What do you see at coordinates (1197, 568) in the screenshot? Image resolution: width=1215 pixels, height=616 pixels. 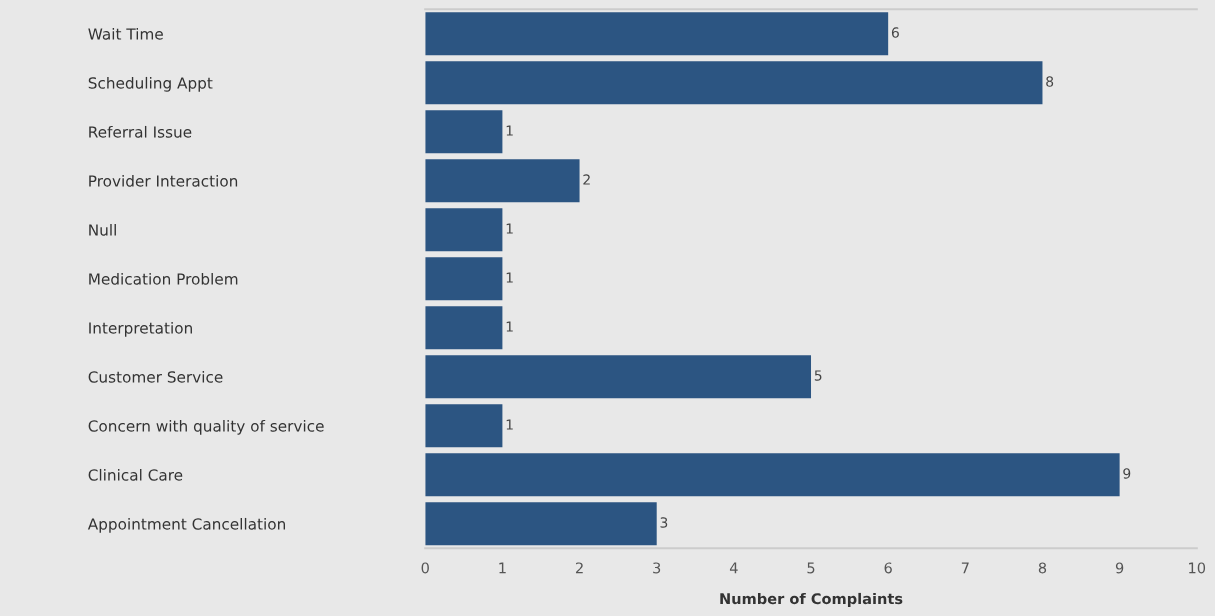 I see `x-tick-label: 10` at bounding box center [1197, 568].